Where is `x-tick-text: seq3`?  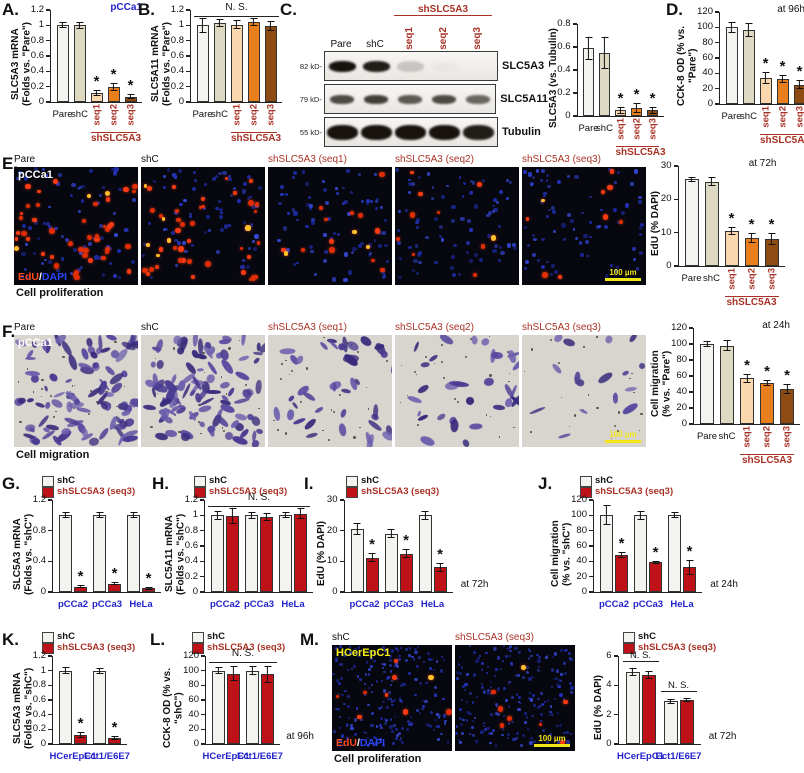 x-tick-text: seq3 is located at coordinates (270, 115).